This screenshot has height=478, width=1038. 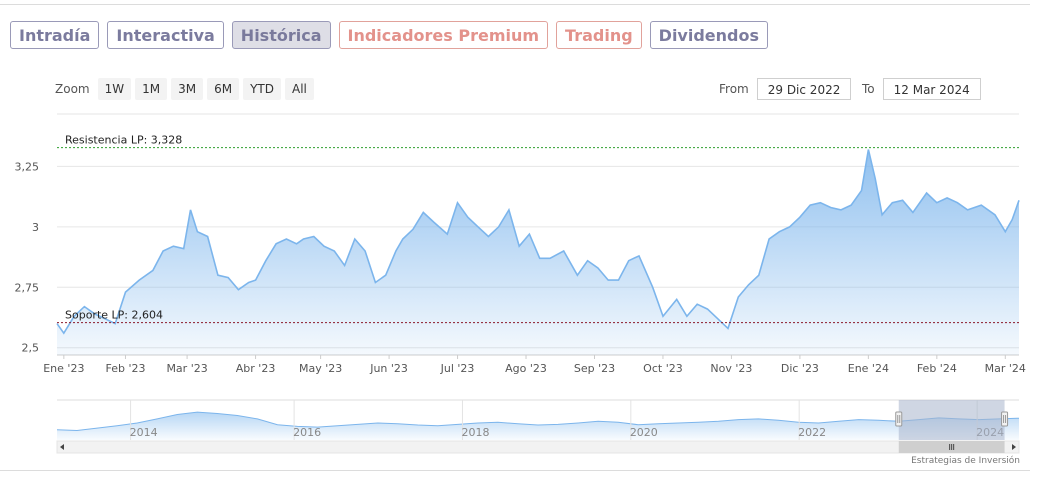 I want to click on navigator-year-label: 2022, so click(x=812, y=432).